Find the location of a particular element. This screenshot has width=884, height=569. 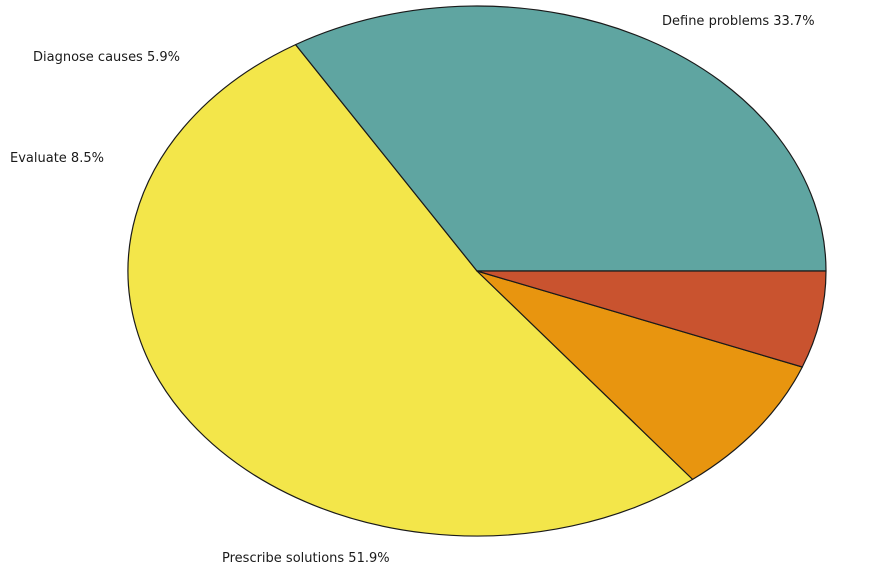

pie-slice-evaluate is located at coordinates (639, 375).